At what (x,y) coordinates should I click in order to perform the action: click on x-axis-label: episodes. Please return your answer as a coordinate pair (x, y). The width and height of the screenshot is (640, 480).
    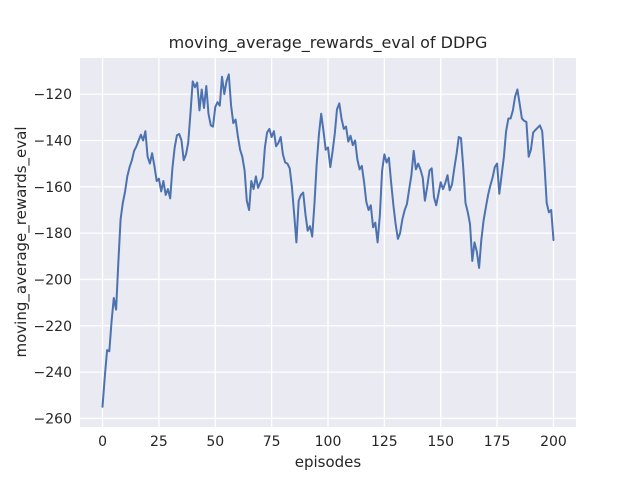
    Looking at the image, I should click on (328, 462).